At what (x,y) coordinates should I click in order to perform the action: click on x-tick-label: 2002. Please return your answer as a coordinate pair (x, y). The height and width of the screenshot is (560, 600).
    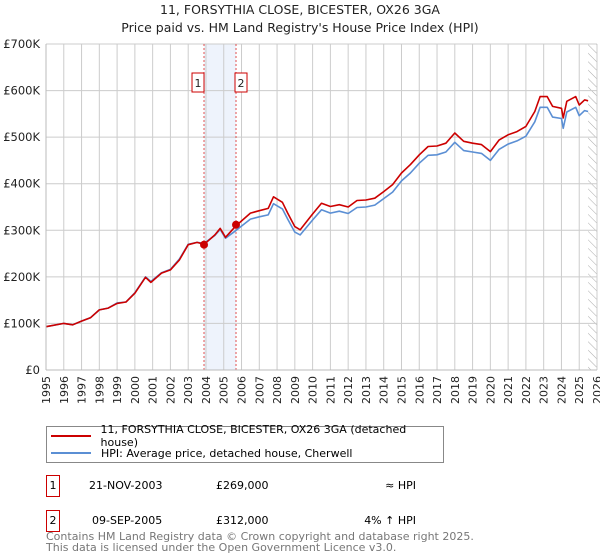
    Looking at the image, I should click on (170, 390).